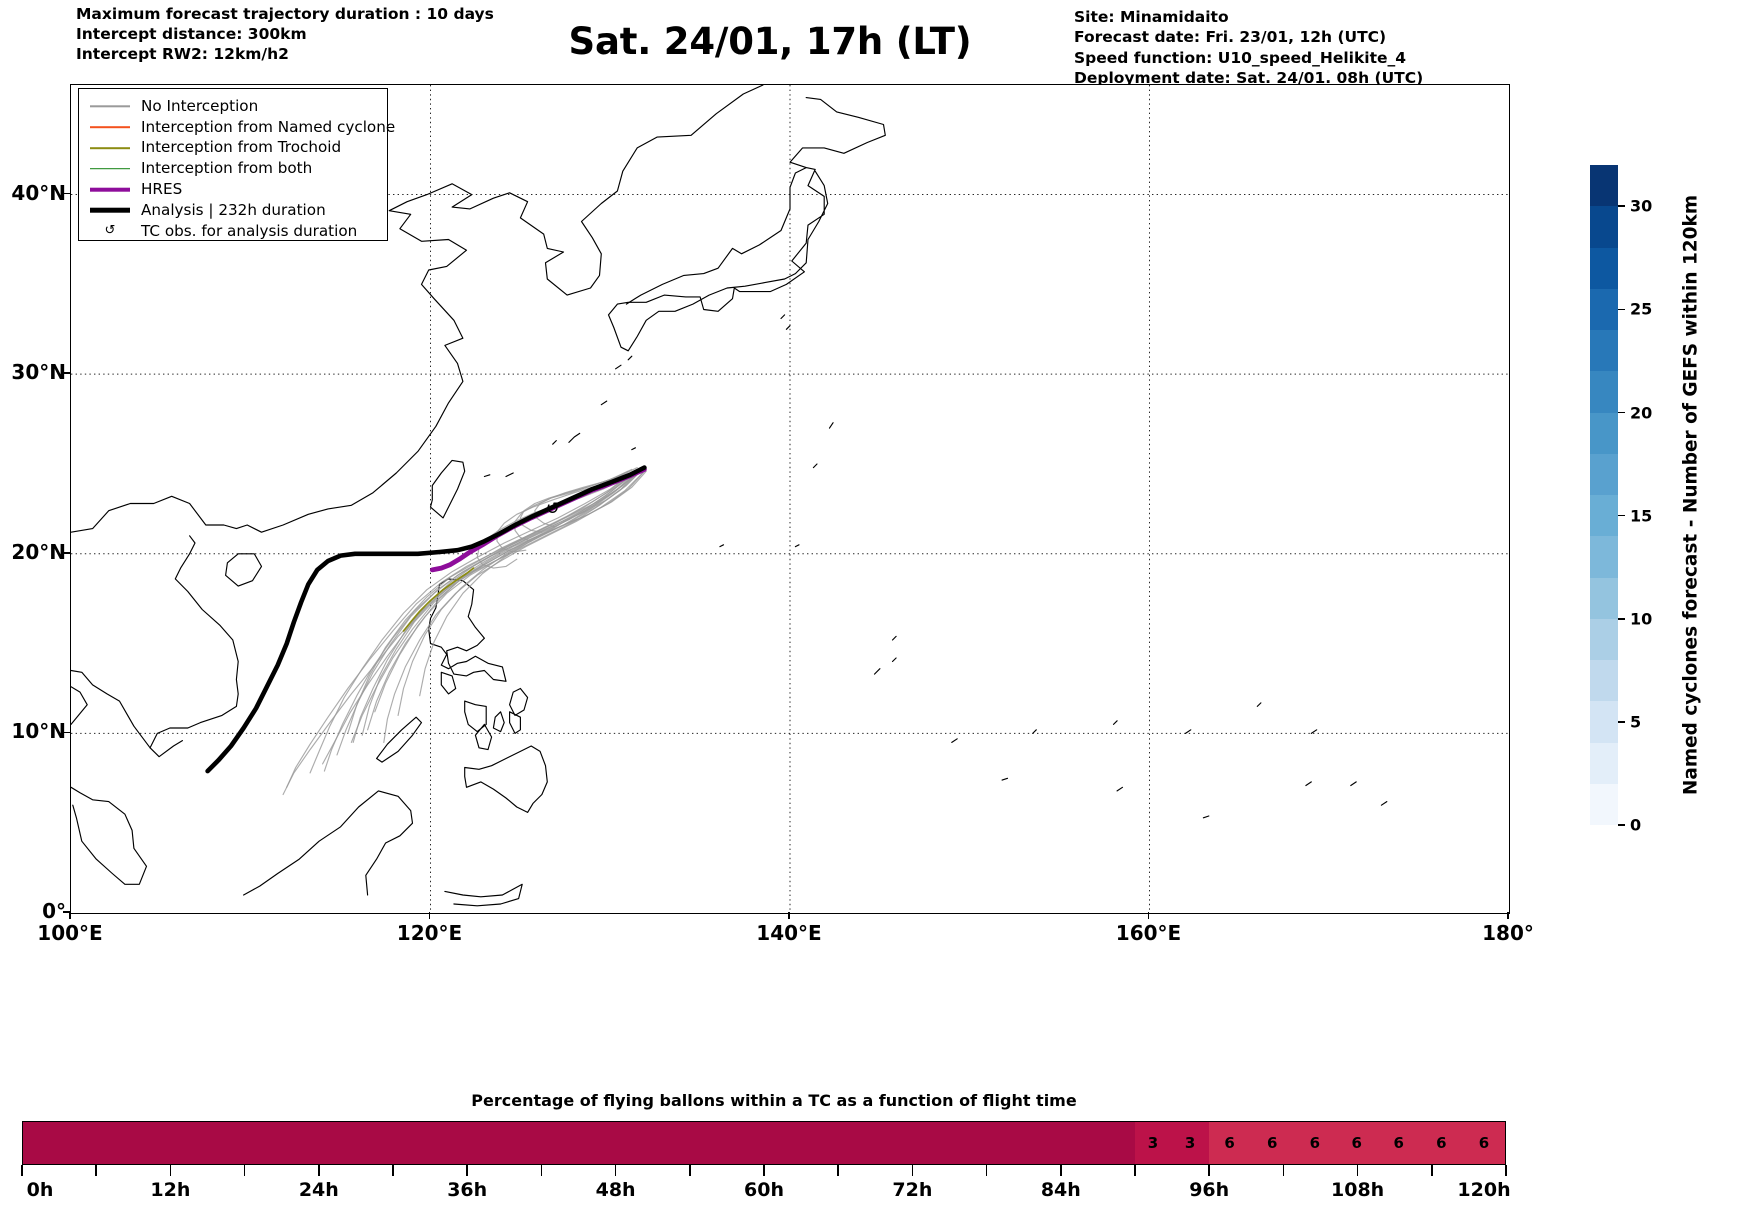 This screenshot has height=1213, width=1748. I want to click on time-axis-label-9: 108h, so click(1358, 1190).